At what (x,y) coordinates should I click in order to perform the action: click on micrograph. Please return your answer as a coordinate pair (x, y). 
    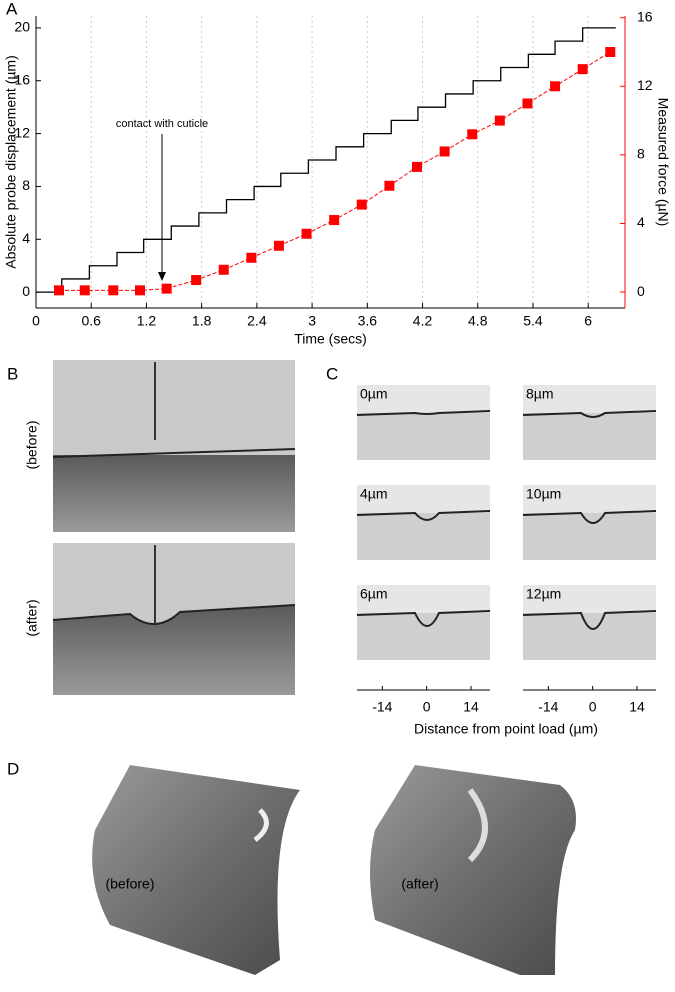
    Looking at the image, I should click on (174, 527).